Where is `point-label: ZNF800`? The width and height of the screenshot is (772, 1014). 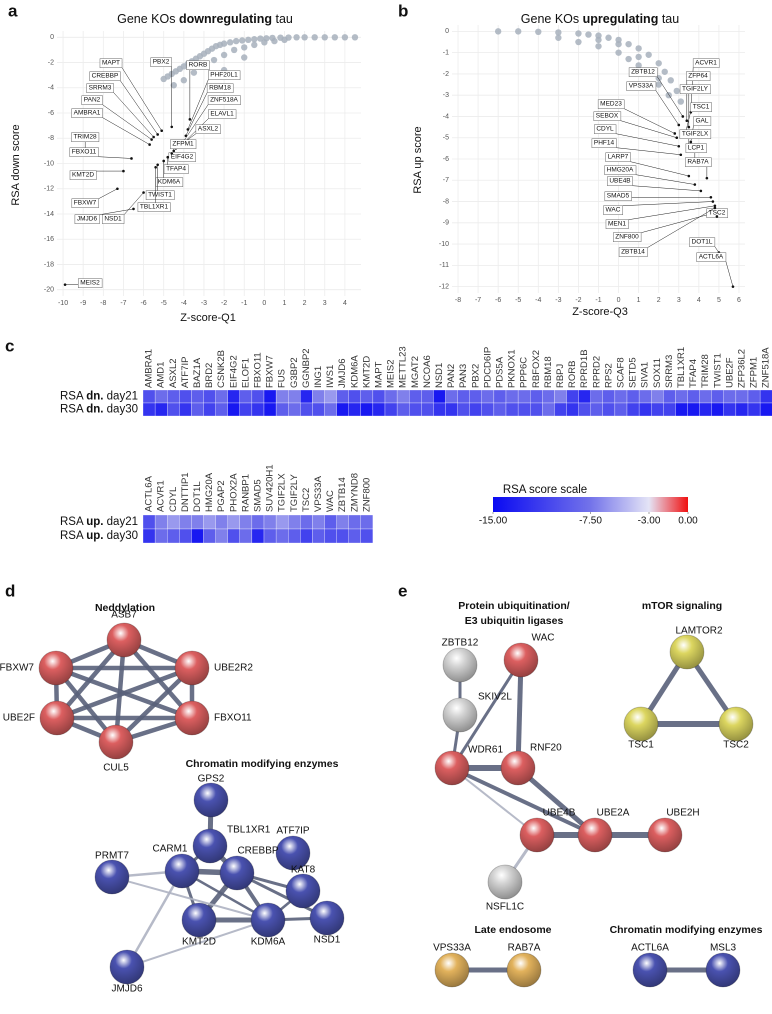 point-label: ZNF800 is located at coordinates (627, 237).